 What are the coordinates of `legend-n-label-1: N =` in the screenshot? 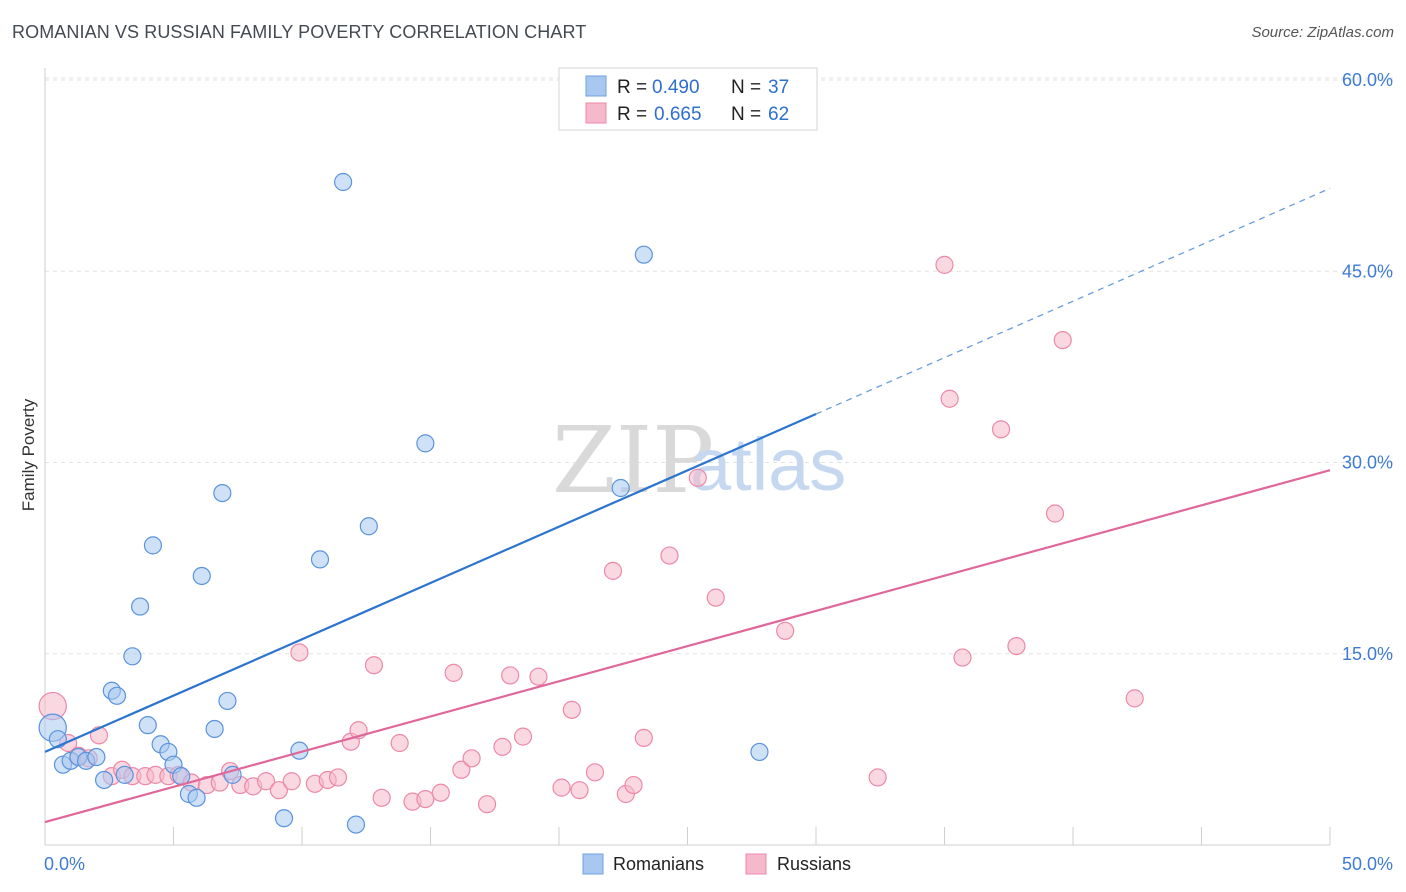 It's located at (746, 87).